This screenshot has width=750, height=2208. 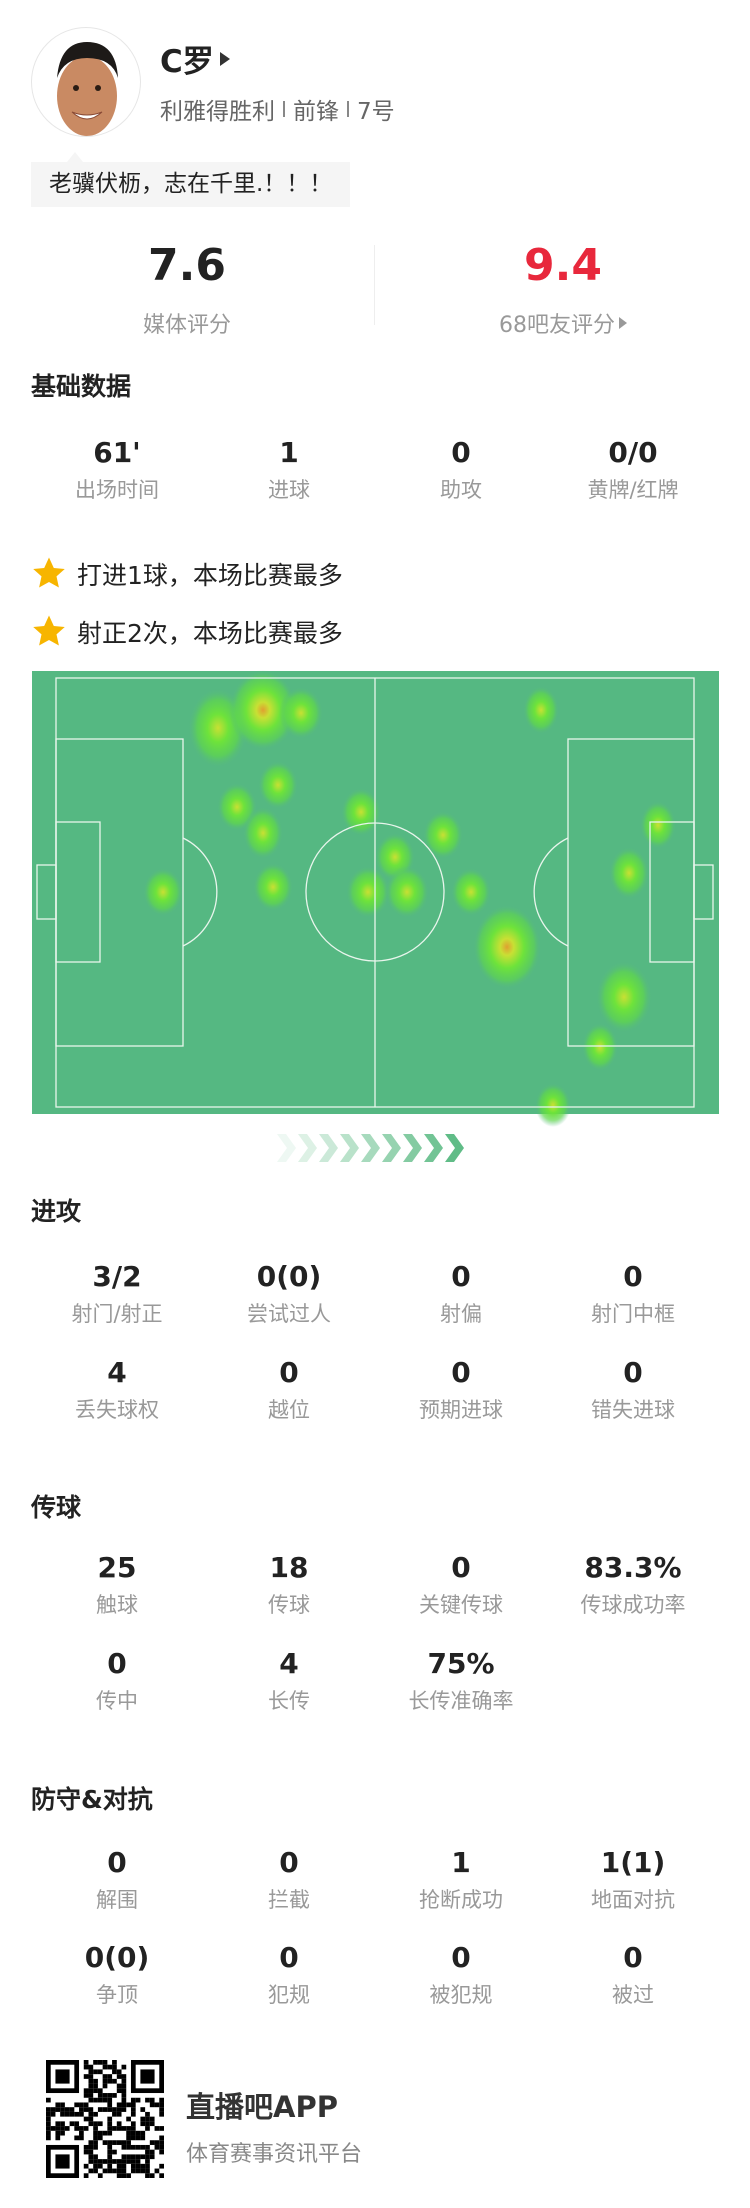 I want to click on stat-label: 拦截, so click(x=289, y=1900).